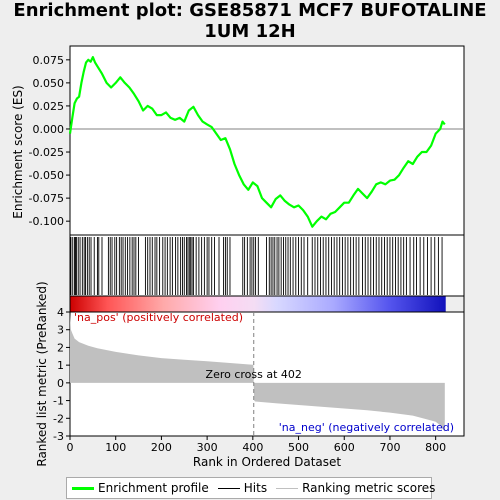 The height and width of the screenshot is (500, 500). What do you see at coordinates (83, 488) in the screenshot?
I see `enrichment-swatch` at bounding box center [83, 488].